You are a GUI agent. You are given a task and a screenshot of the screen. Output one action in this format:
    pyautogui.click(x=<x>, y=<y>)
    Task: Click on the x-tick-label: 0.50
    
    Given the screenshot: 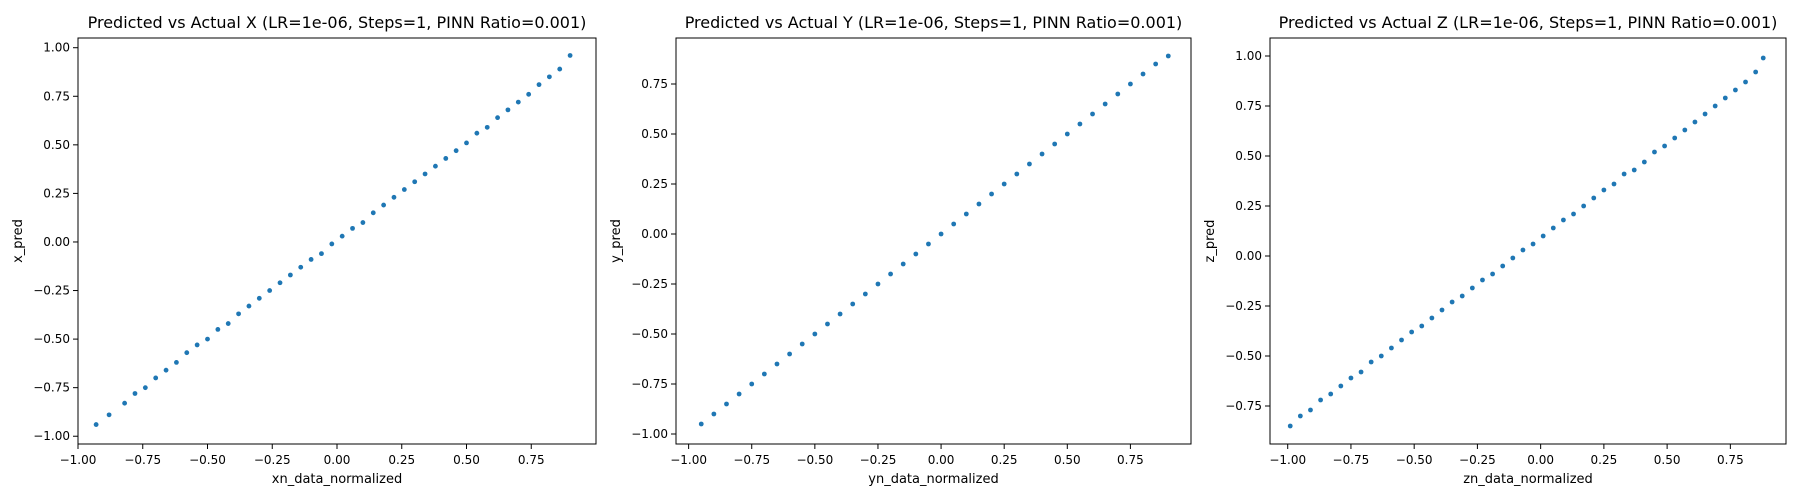 What is the action you would take?
    pyautogui.click(x=1667, y=460)
    